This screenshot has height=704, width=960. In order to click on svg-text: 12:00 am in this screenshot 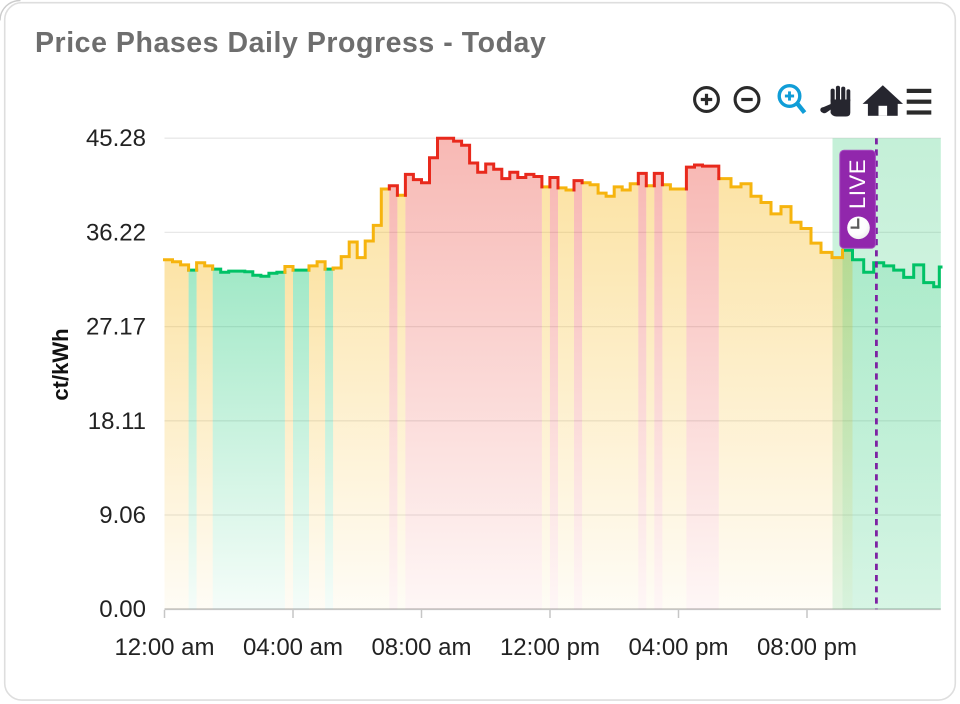, I will do `click(164, 647)`.